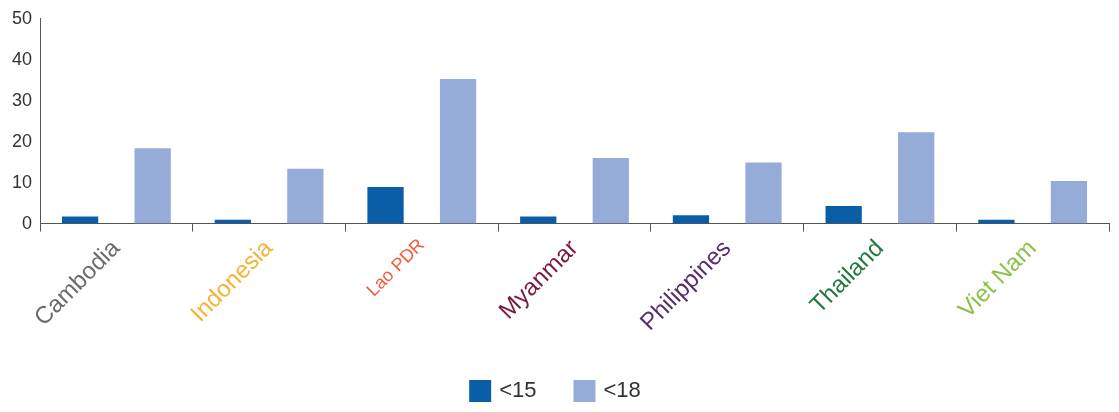 This screenshot has height=412, width=1119. What do you see at coordinates (27, 222) in the screenshot?
I see `y-tick-label: 0` at bounding box center [27, 222].